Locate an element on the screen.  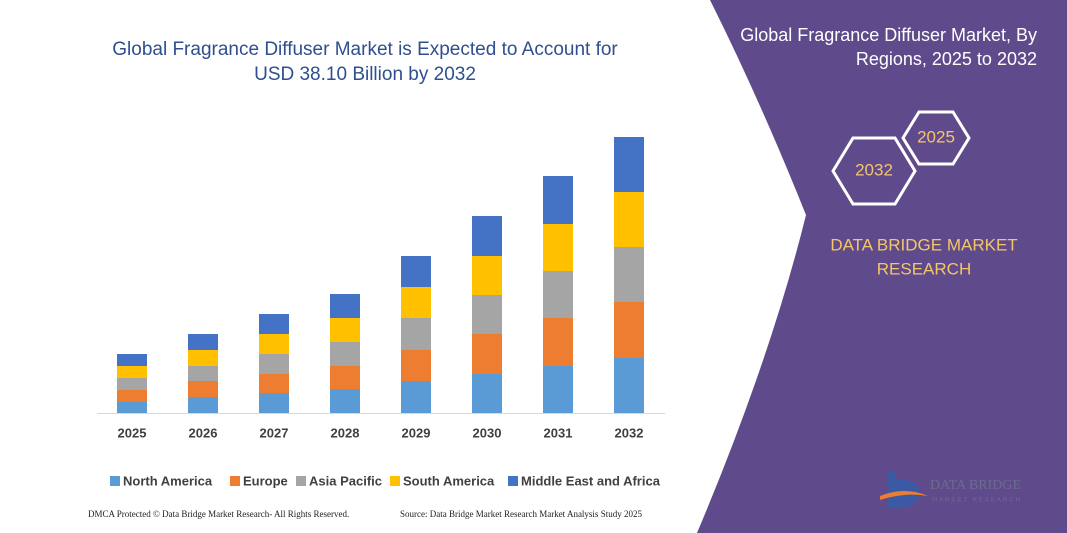
legend-label: South America is located at coordinates (449, 480).